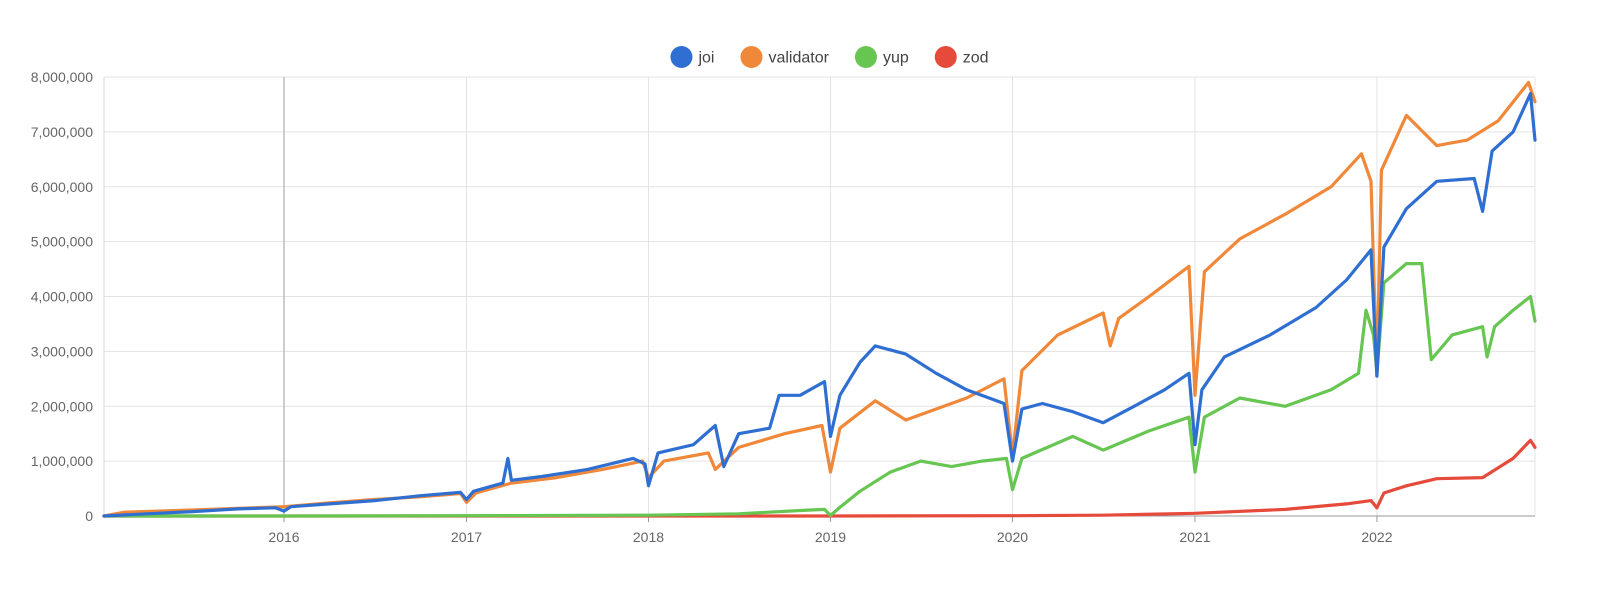  Describe the element at coordinates (1194, 537) in the screenshot. I see `x-tick-label: 2021` at that location.